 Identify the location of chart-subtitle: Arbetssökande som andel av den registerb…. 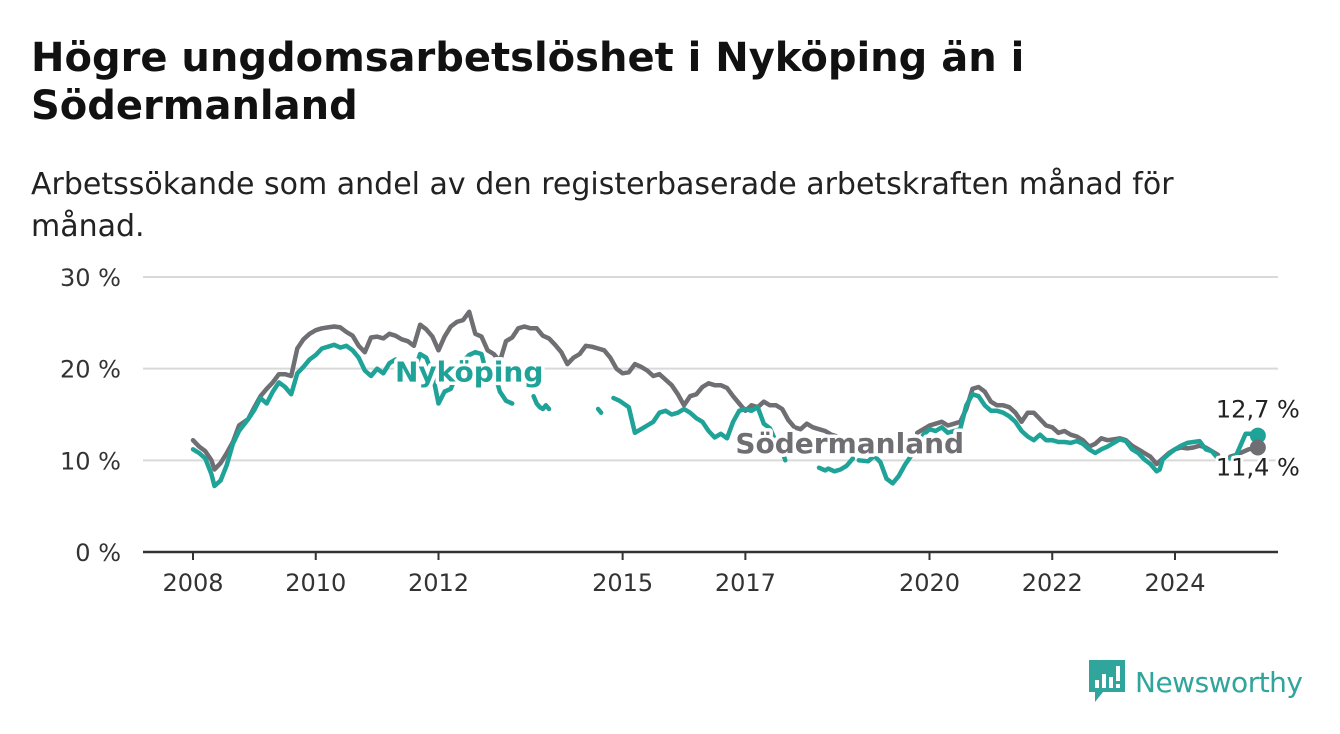
(602, 205).